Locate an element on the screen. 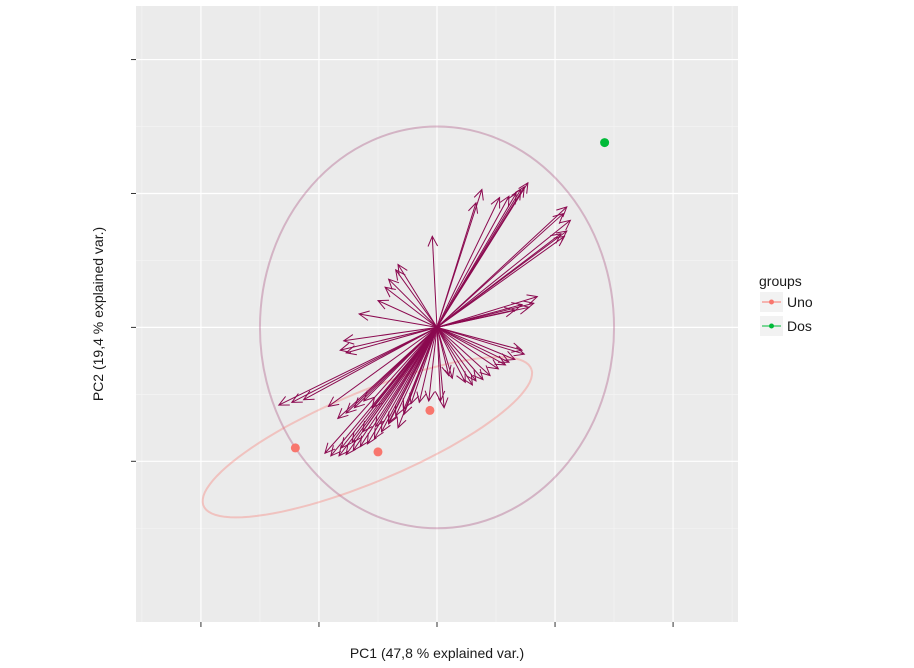  x-axis-title: PC1 (47,8 % explained var.) is located at coordinates (437, 653).